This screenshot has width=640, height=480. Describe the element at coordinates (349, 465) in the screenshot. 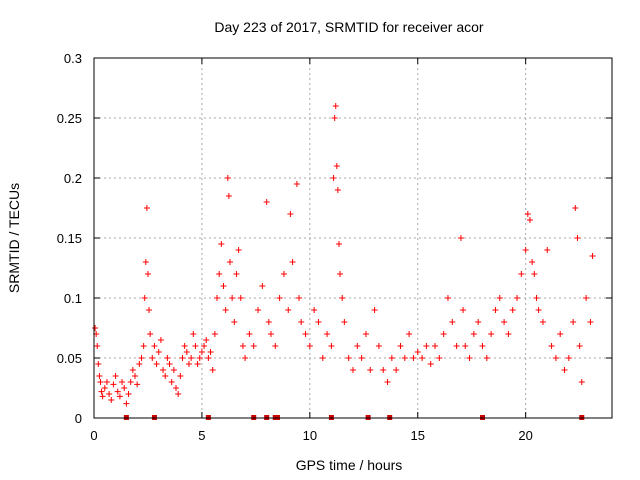

I see `x-axis-label: GPS time / hours` at that location.